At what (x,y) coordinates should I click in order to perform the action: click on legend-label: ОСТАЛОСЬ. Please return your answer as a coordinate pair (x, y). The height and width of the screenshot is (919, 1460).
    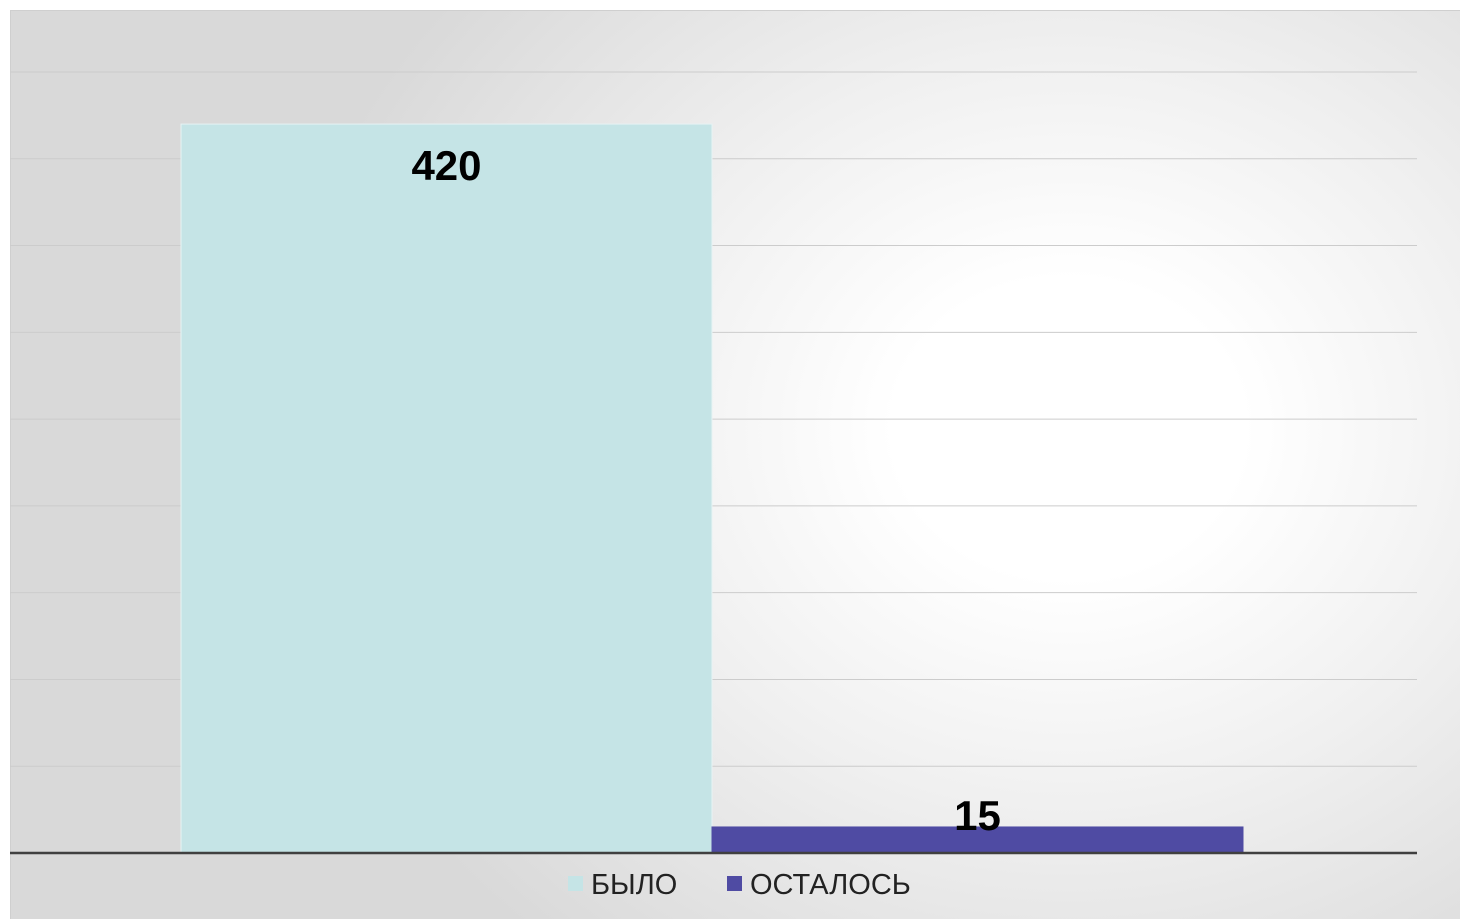
    Looking at the image, I should click on (830, 885).